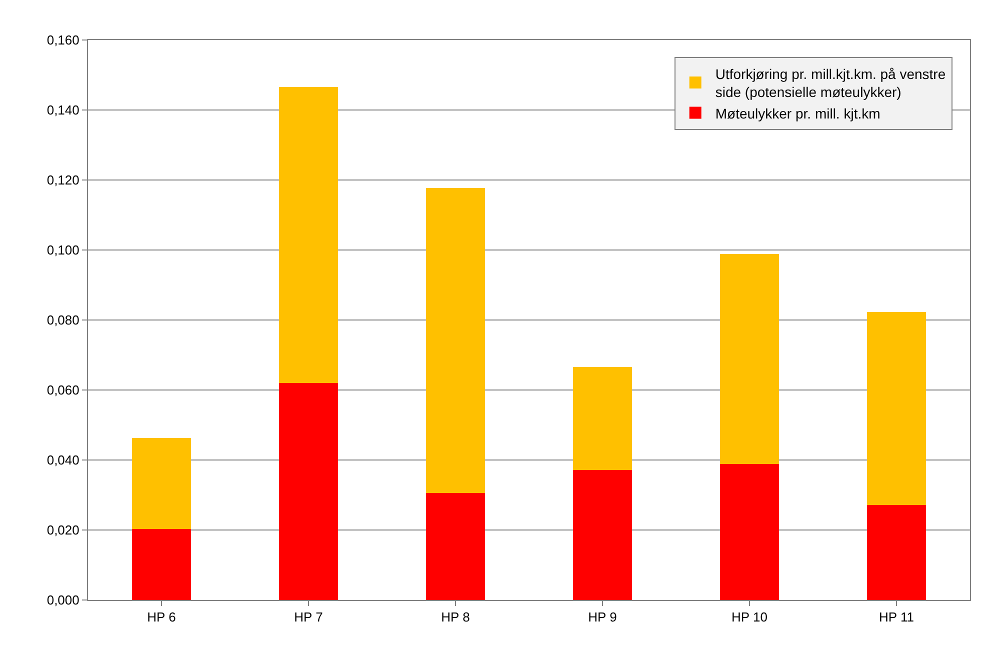  Describe the element at coordinates (797, 113) in the screenshot. I see `legend-label: Møteulykker pr. mill. kjt.km` at that location.